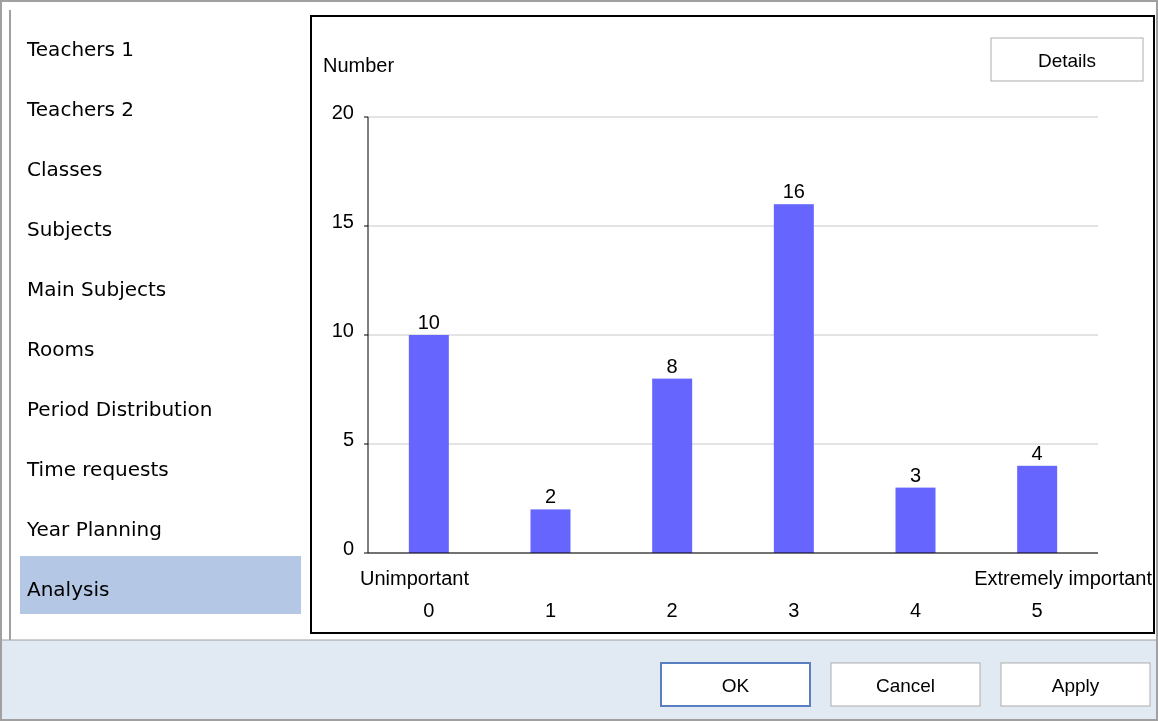  What do you see at coordinates (905, 684) in the screenshot?
I see `button: Cancel` at bounding box center [905, 684].